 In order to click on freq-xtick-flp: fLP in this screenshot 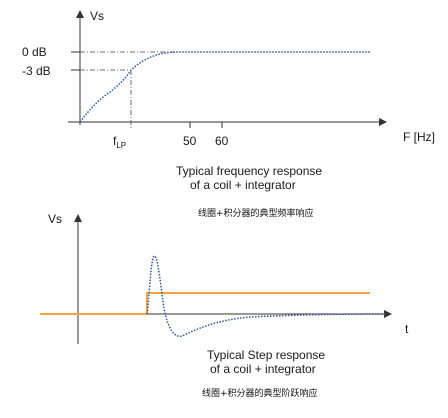, I will do `click(119, 142)`.